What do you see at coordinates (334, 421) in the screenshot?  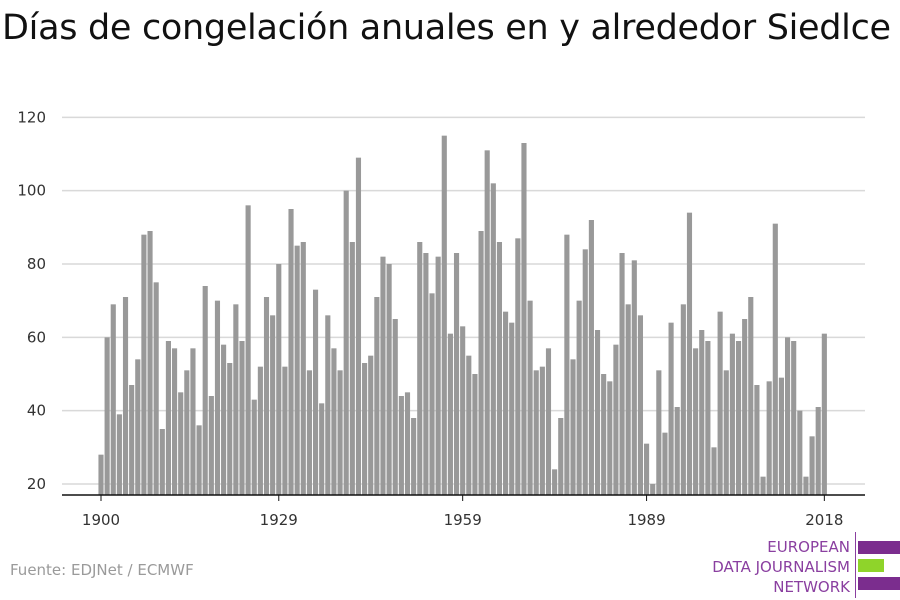 I see `bar-1938` at bounding box center [334, 421].